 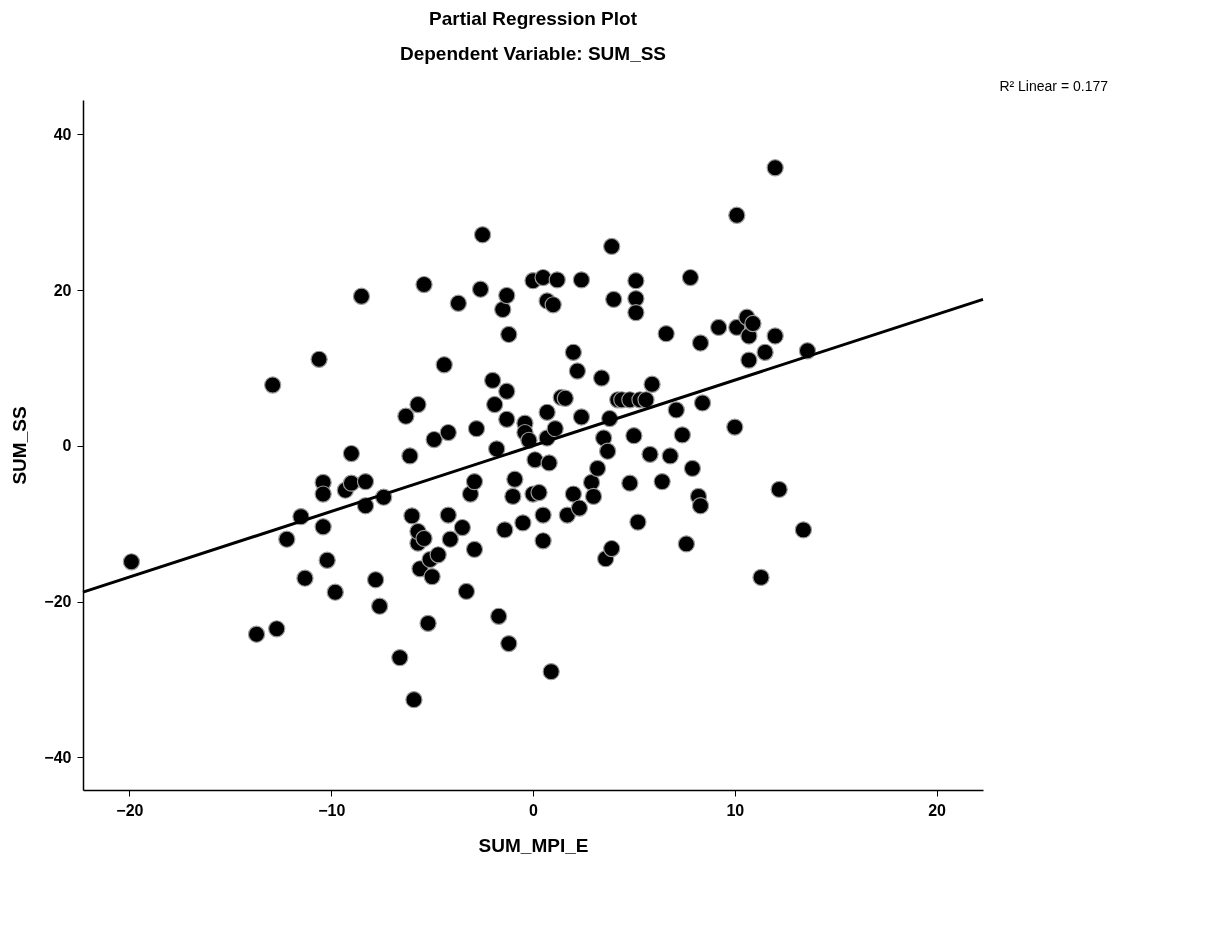 What do you see at coordinates (67, 446) in the screenshot?
I see `y-tick-label: 0` at bounding box center [67, 446].